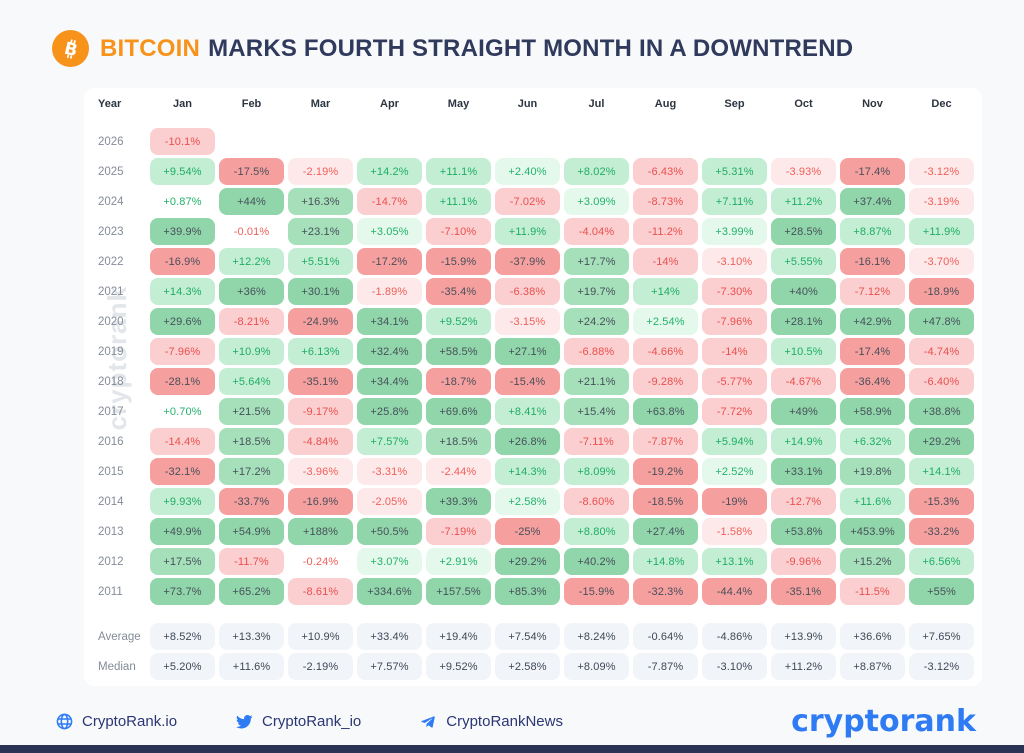 The width and height of the screenshot is (1024, 753). What do you see at coordinates (320, 441) in the screenshot?
I see `return-chip: -4.84%` at bounding box center [320, 441].